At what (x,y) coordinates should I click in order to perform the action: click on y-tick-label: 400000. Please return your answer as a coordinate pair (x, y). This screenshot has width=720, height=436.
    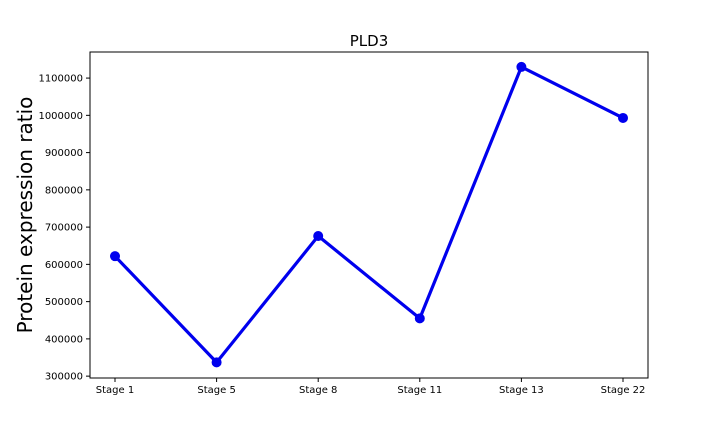
    Looking at the image, I should click on (64, 339).